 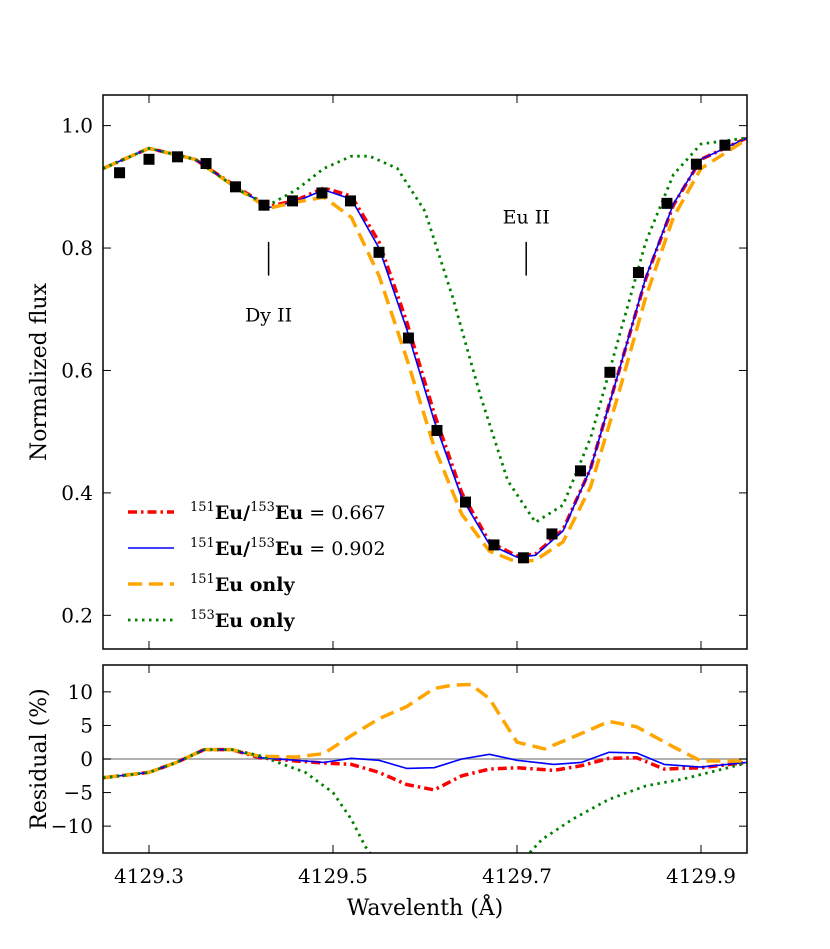 I want to click on legend-entry-label: 151Eu only, so click(x=242, y=584).